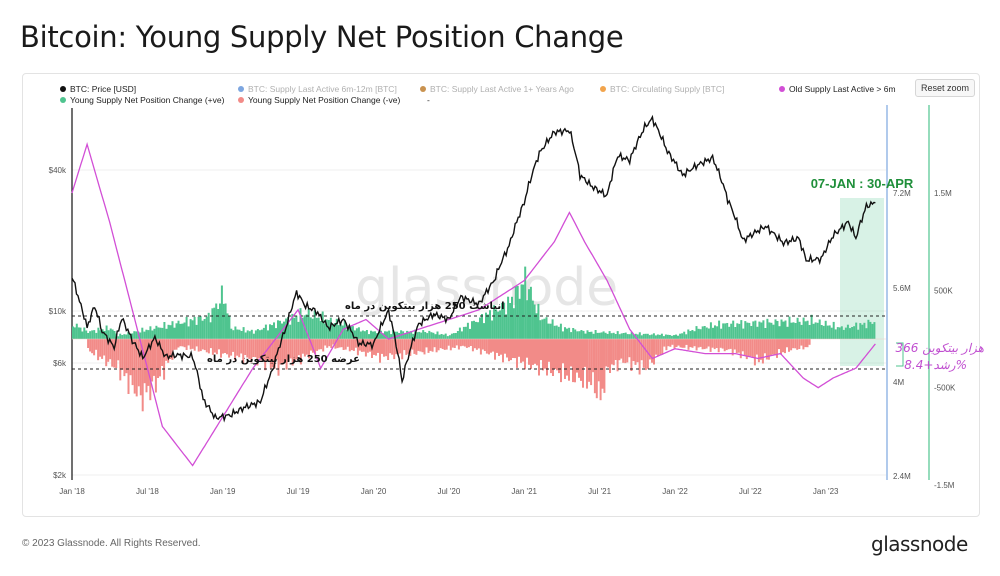 The image size is (1000, 576). What do you see at coordinates (862, 183) in the screenshot?
I see `annotation-period: 07-JAN : 30-APR` at bounding box center [862, 183].